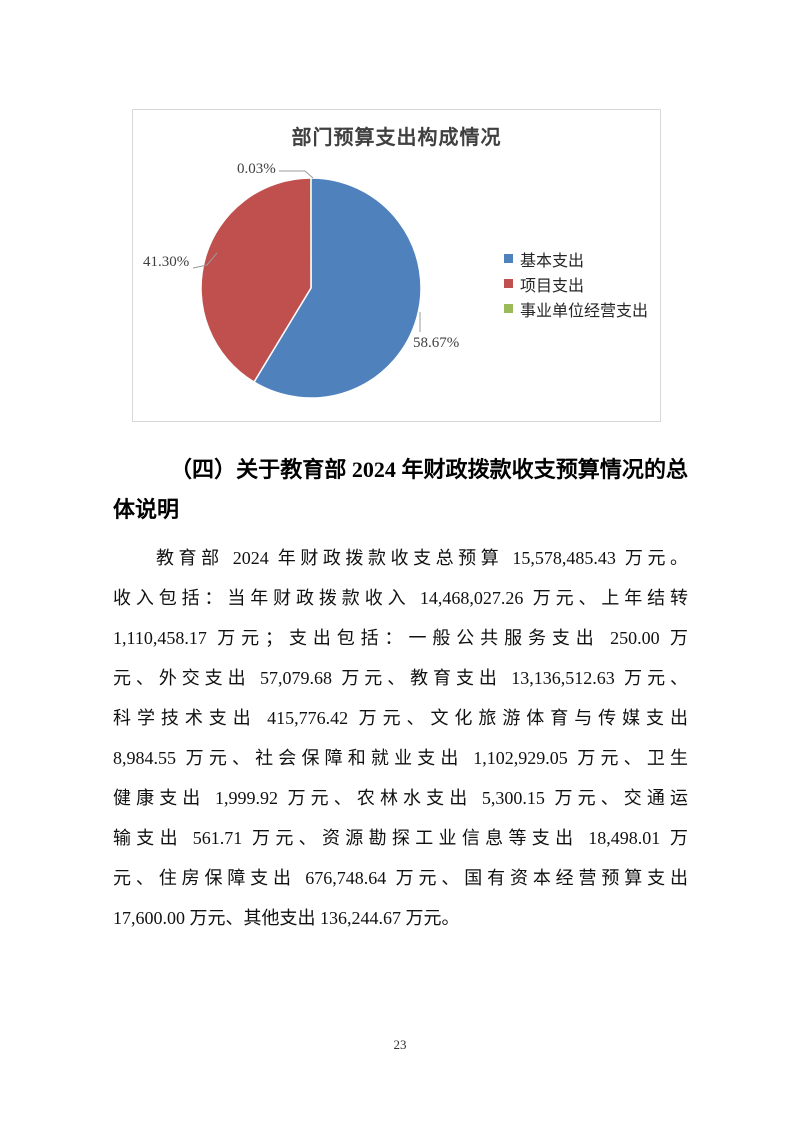 The height and width of the screenshot is (1131, 800). What do you see at coordinates (296, 174) in the screenshot?
I see `leader-line-business` at bounding box center [296, 174].